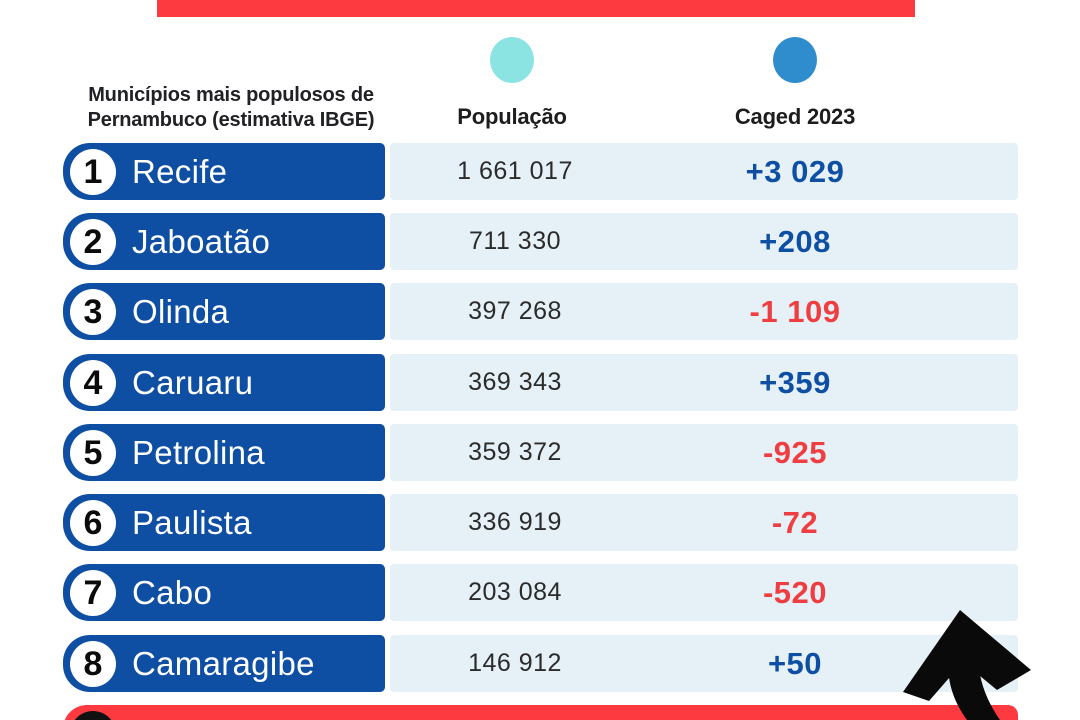 This screenshot has height=720, width=1080. I want to click on rank-badge: 7, so click(93, 592).